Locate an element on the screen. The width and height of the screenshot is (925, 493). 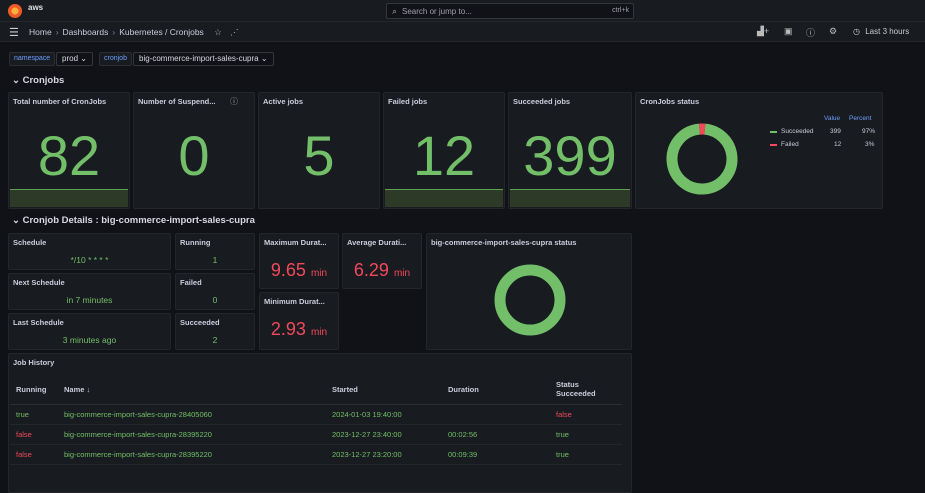
grafana-logo-icon is located at coordinates (15, 11).